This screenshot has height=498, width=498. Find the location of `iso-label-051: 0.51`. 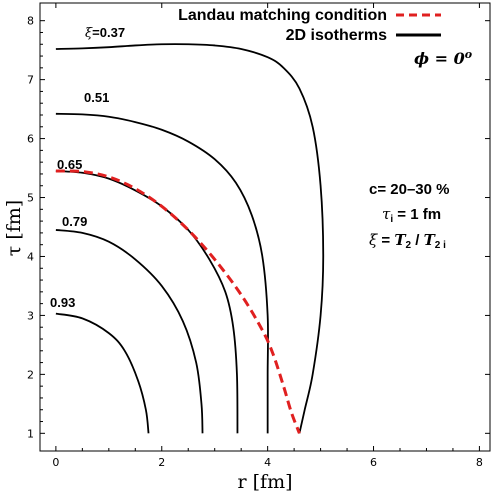

iso-label-051: 0.51 is located at coordinates (96, 97).